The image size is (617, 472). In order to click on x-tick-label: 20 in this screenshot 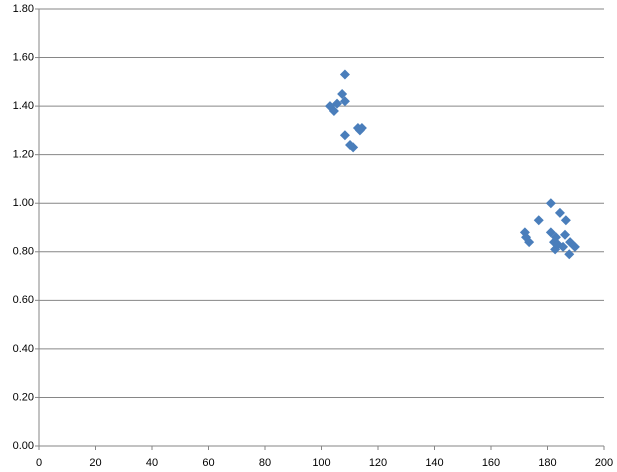, I will do `click(95, 463)`.